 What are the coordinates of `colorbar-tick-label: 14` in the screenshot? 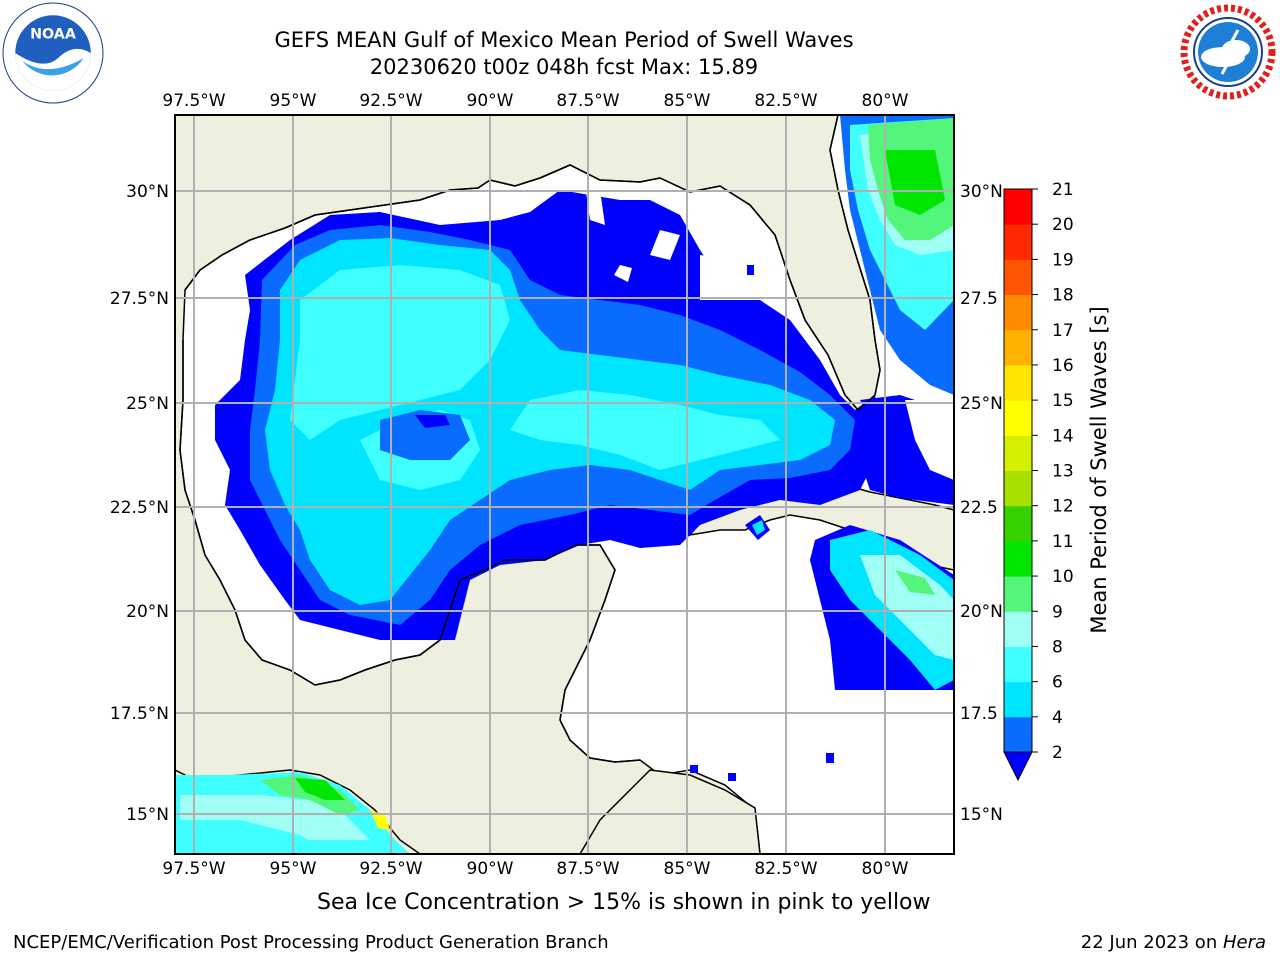 It's located at (1063, 436).